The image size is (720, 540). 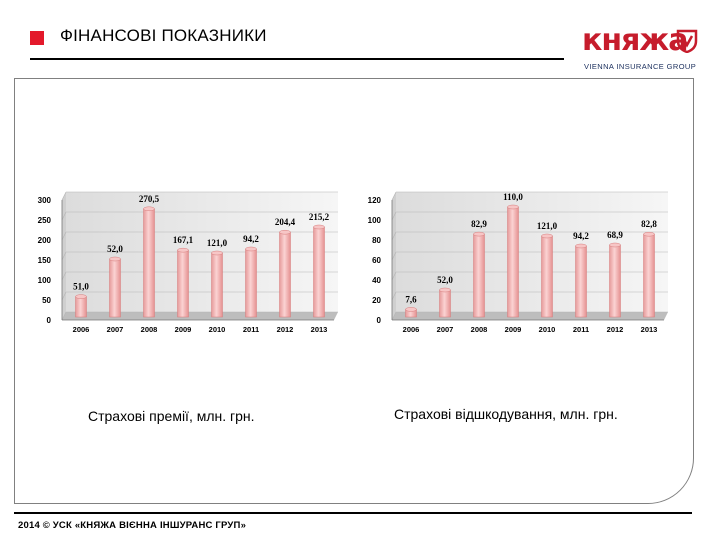 I want to click on chart-premiums-xtick-label: 2008, so click(x=149, y=329).